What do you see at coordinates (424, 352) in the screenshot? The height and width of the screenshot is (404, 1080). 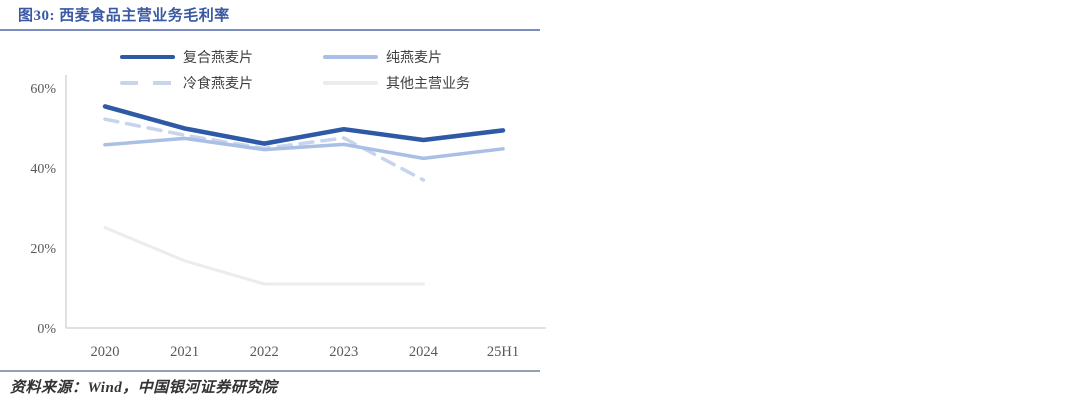 I see `x-axis-label: 2024` at bounding box center [424, 352].